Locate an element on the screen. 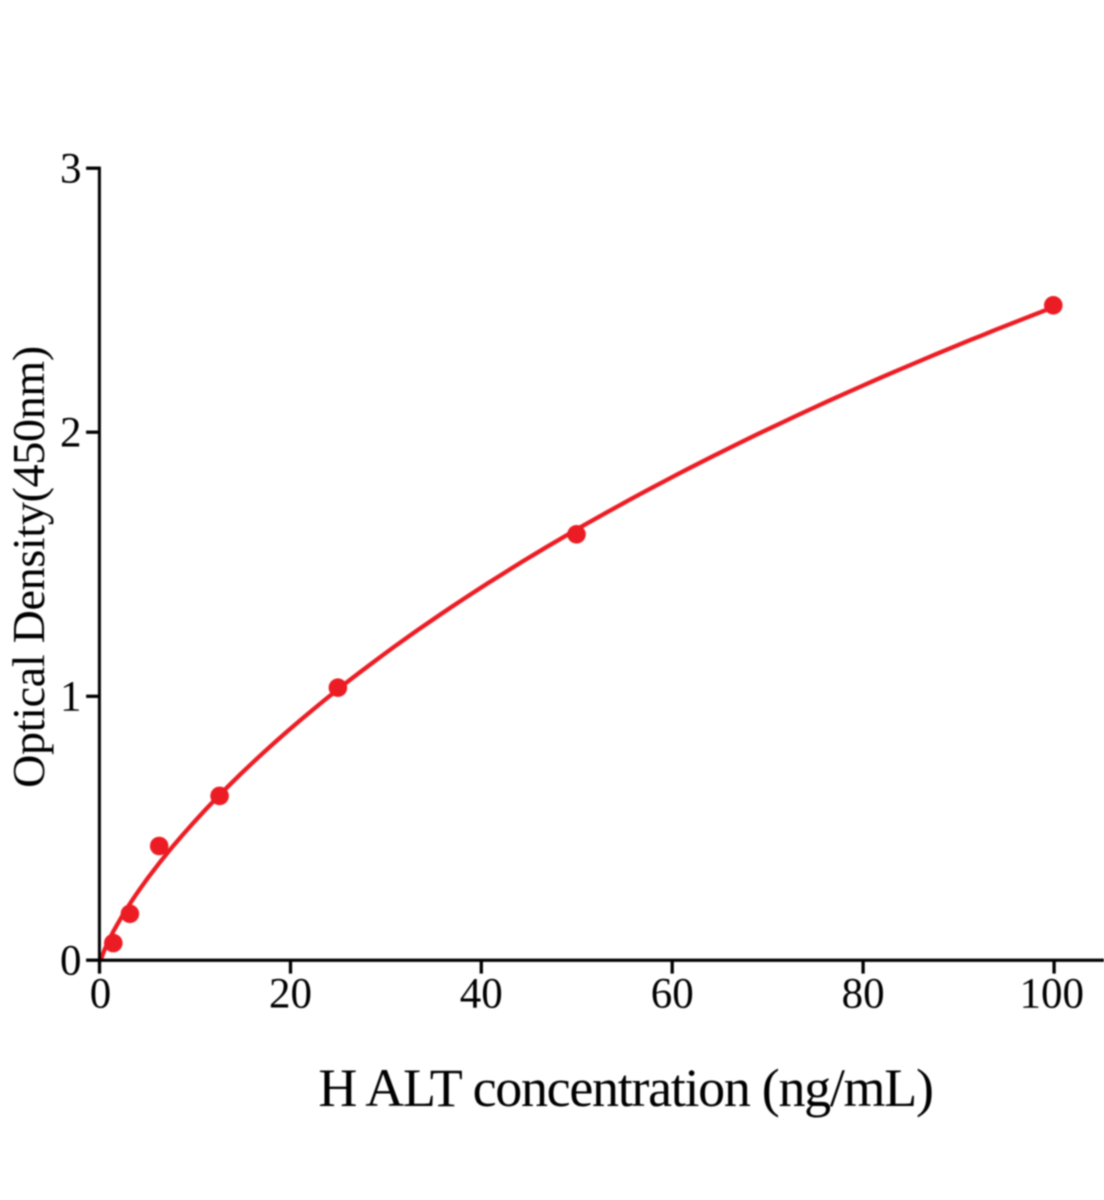 This screenshot has width=1104, height=1200. svg-text: Optical Density(450nm) is located at coordinates (28, 567).